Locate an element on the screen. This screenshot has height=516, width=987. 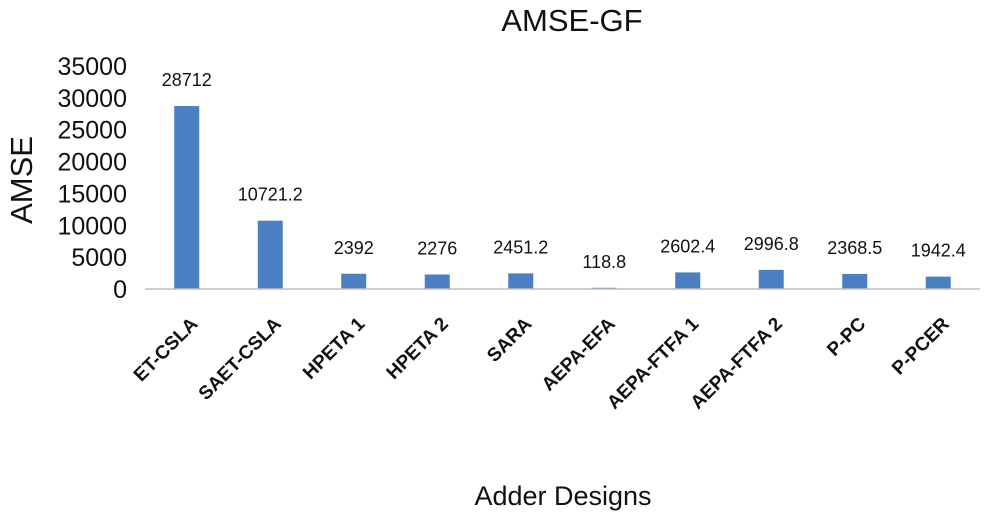
data-label: 28712 is located at coordinates (187, 80).